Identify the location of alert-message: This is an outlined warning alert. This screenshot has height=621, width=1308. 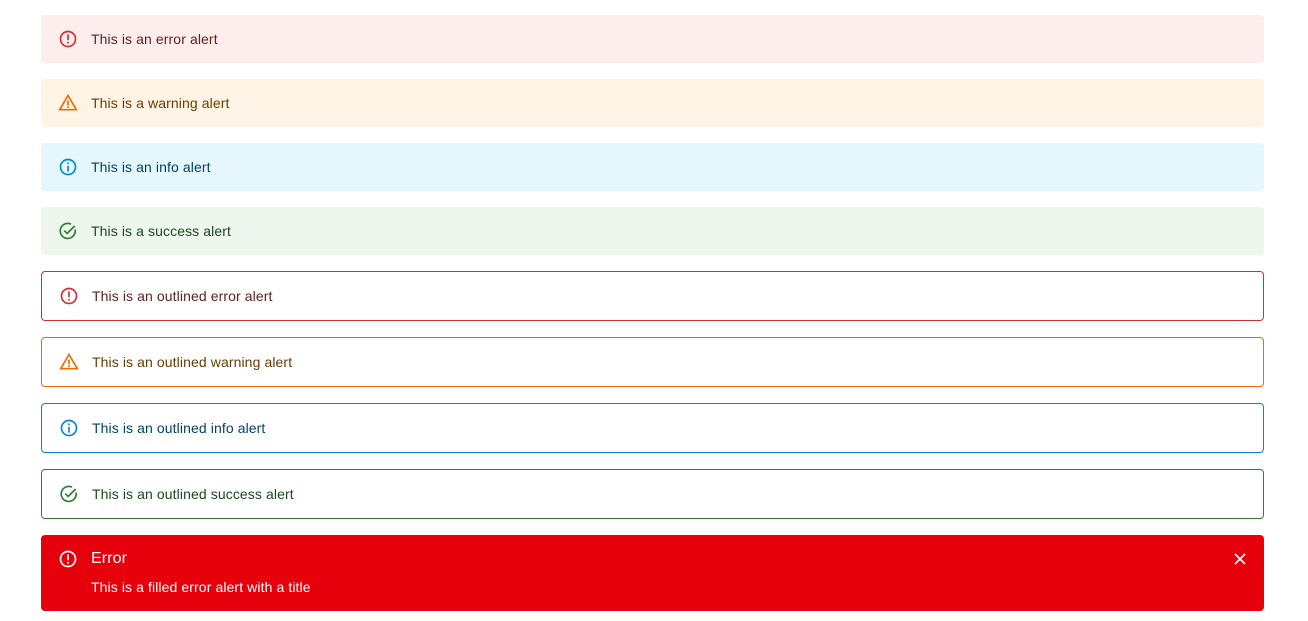
(192, 362).